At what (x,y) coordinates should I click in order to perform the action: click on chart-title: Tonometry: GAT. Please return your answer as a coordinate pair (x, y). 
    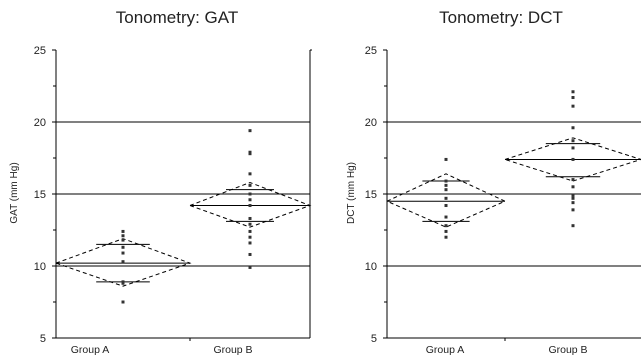
    Looking at the image, I should click on (177, 17).